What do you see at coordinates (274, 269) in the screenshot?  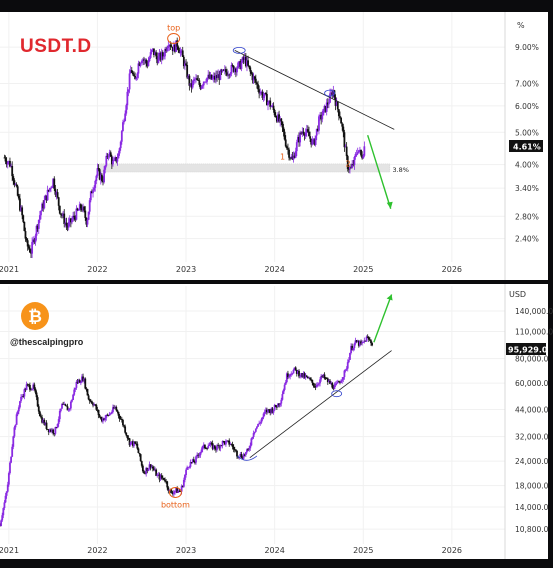 I see `usdt-x-tick-label: 2024` at bounding box center [274, 269].